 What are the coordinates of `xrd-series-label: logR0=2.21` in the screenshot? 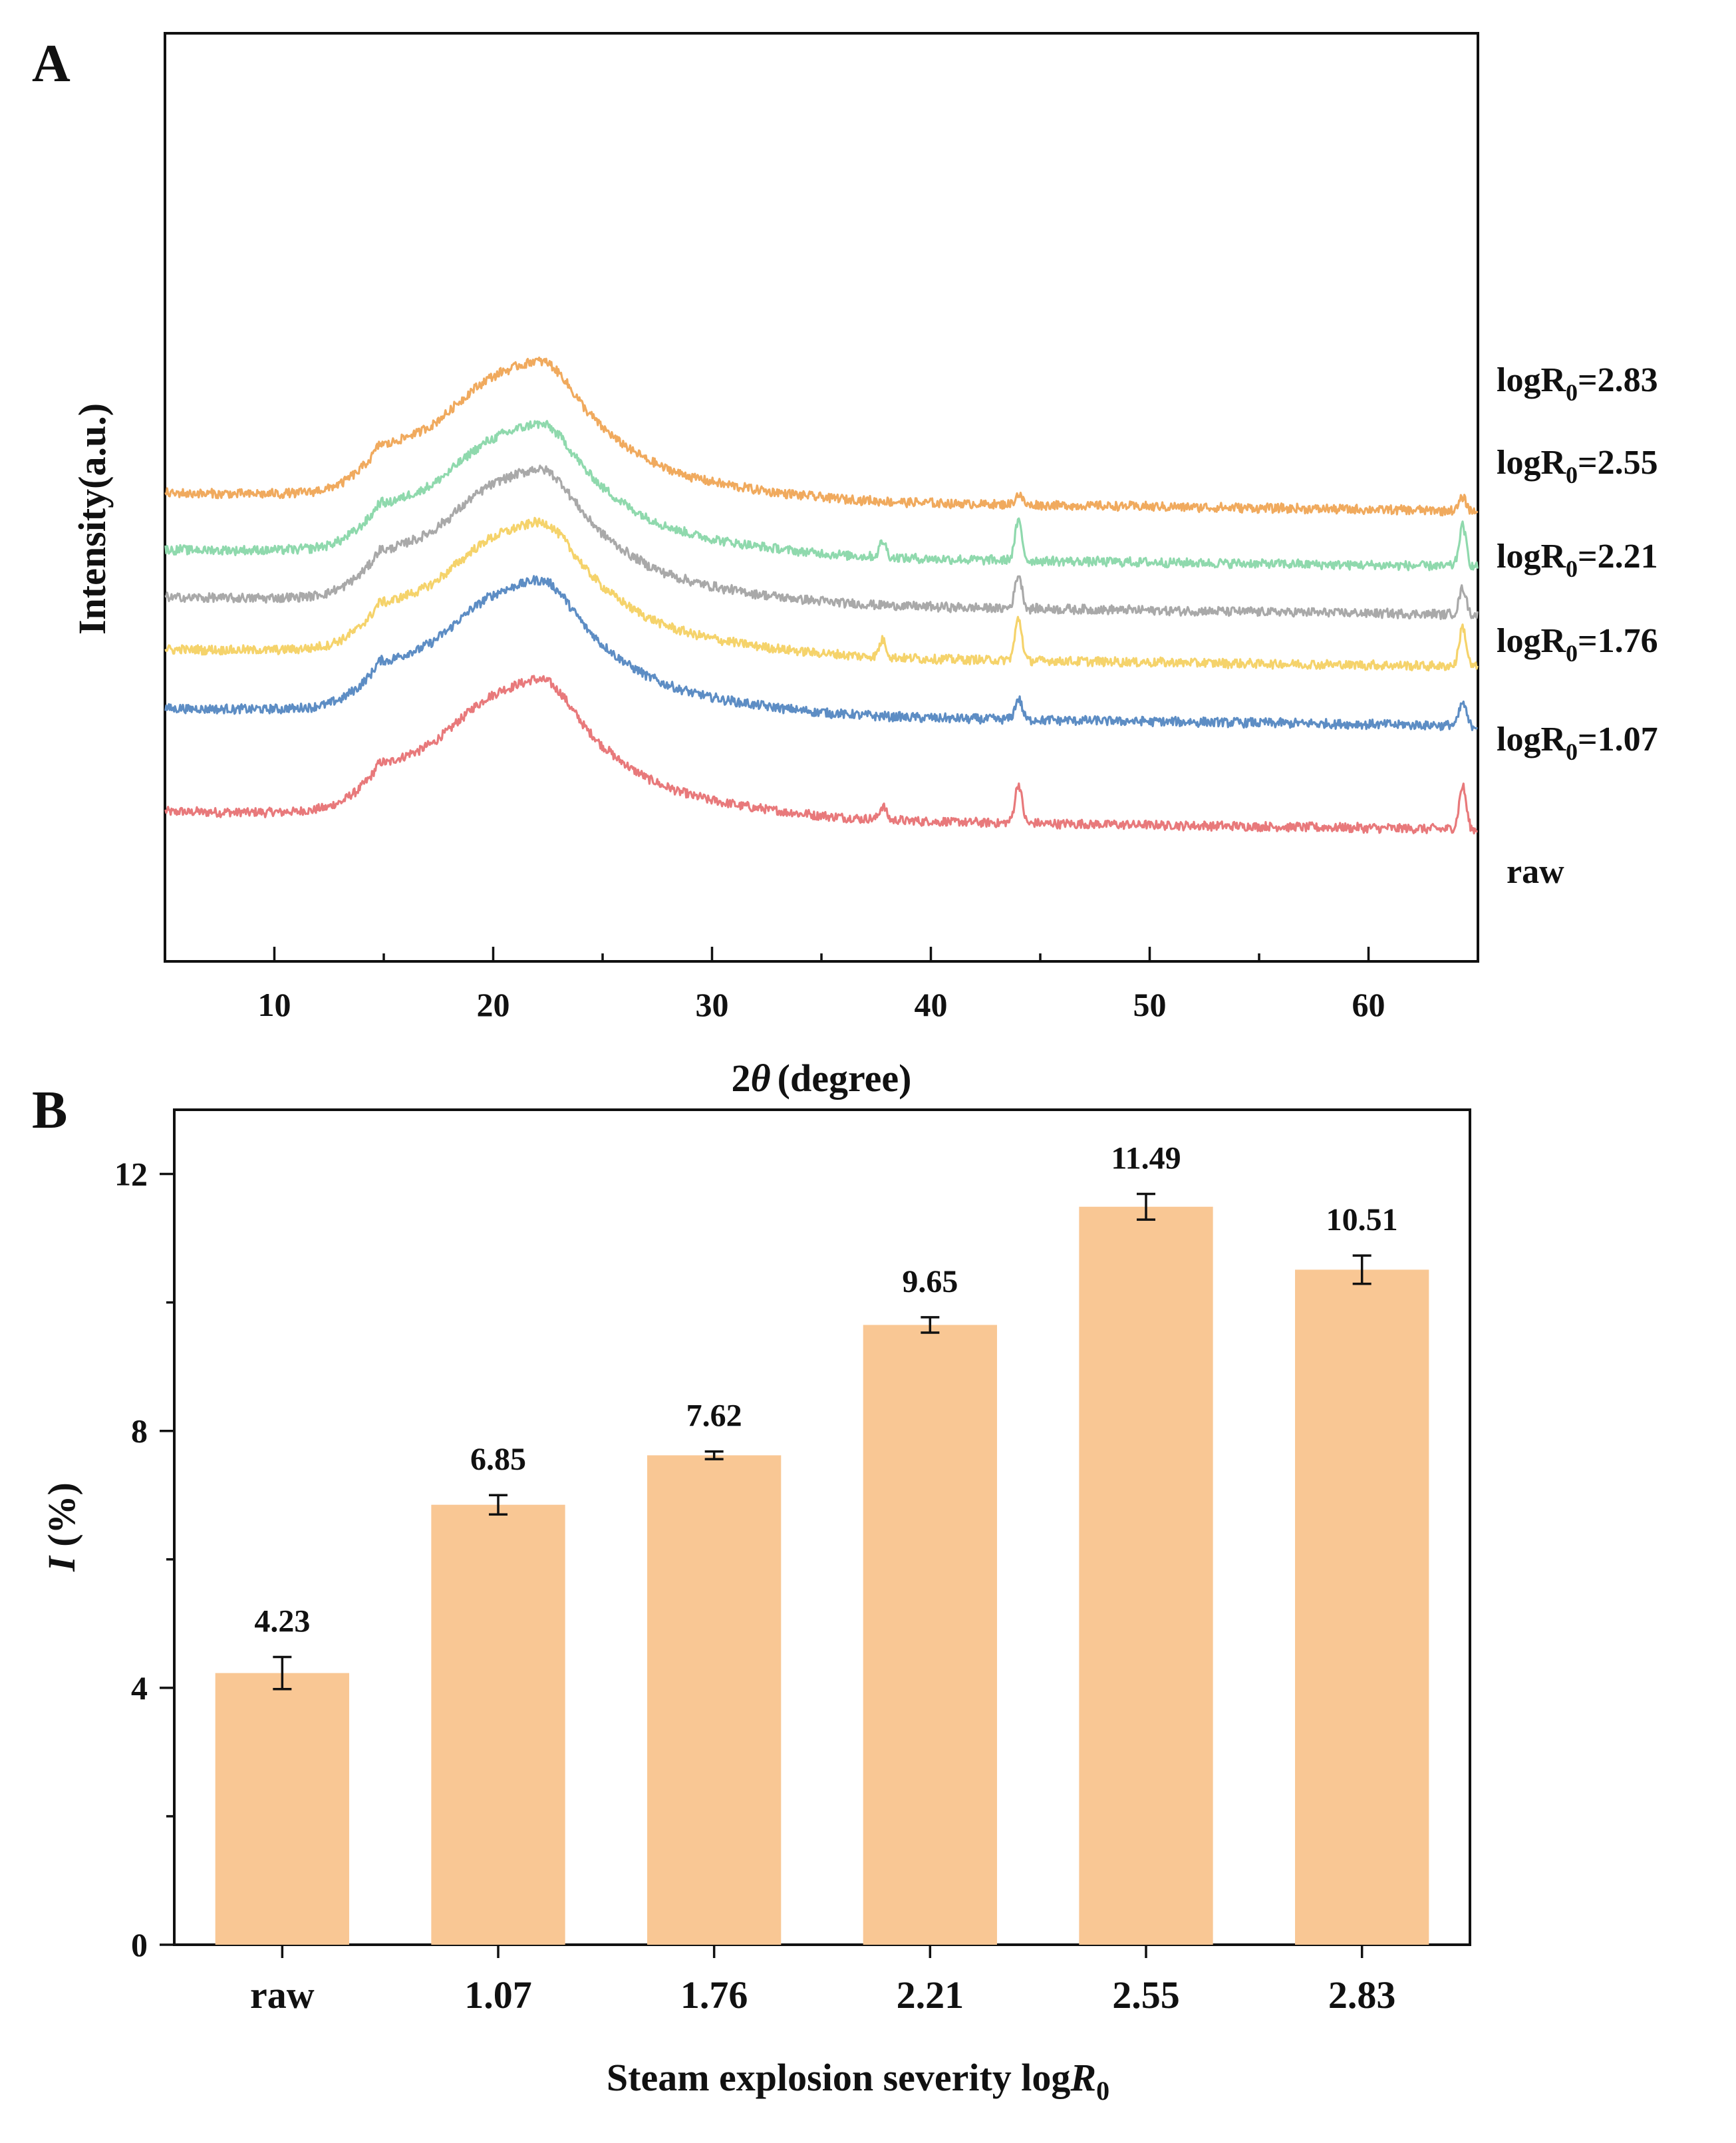 It's located at (1577, 560).